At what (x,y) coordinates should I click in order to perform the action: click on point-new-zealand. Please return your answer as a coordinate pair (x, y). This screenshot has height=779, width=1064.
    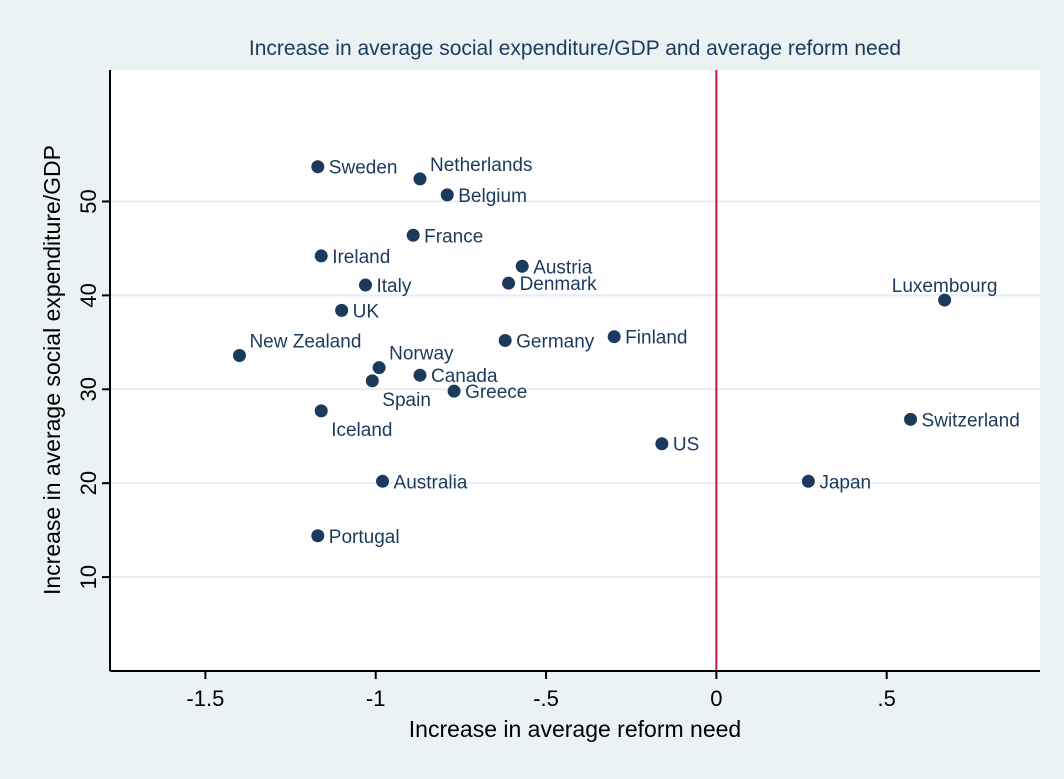
    Looking at the image, I should click on (239, 355).